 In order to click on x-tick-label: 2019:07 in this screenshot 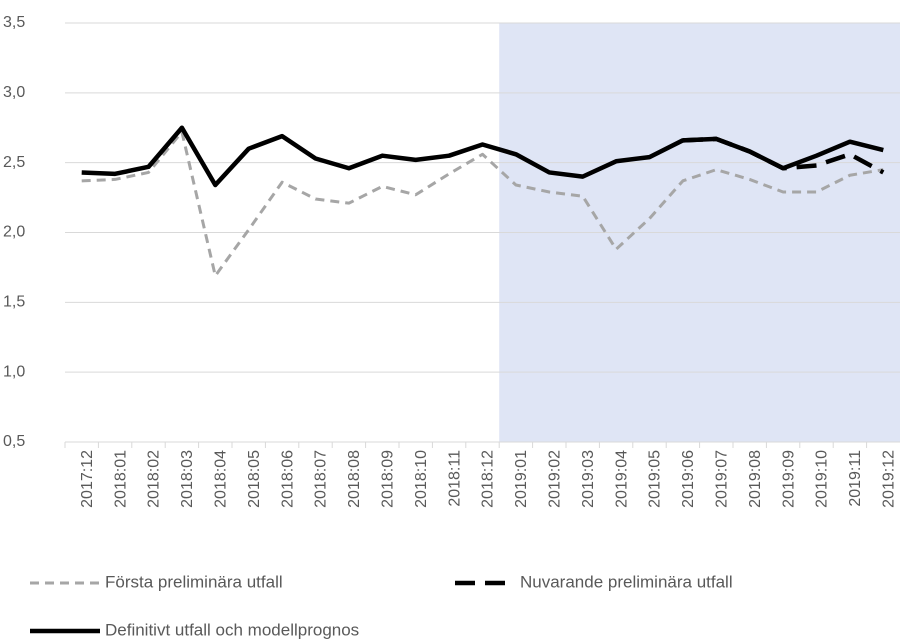, I will do `click(722, 479)`.